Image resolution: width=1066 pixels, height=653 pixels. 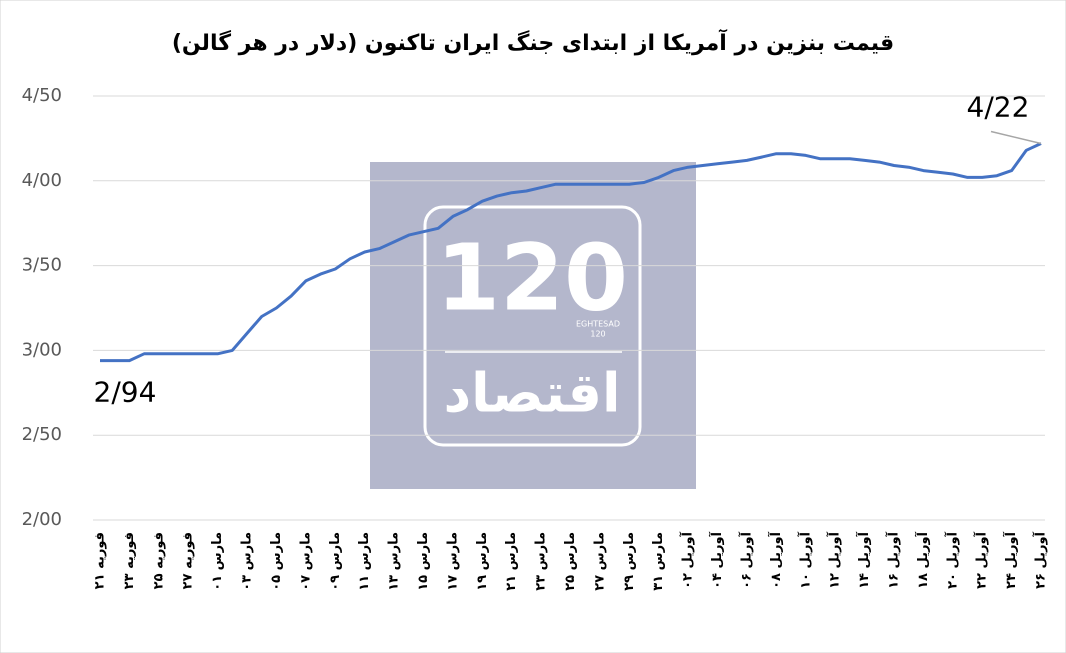 I want to click on x-tick-label: ۰۴ آوریل, so click(x=716, y=559).